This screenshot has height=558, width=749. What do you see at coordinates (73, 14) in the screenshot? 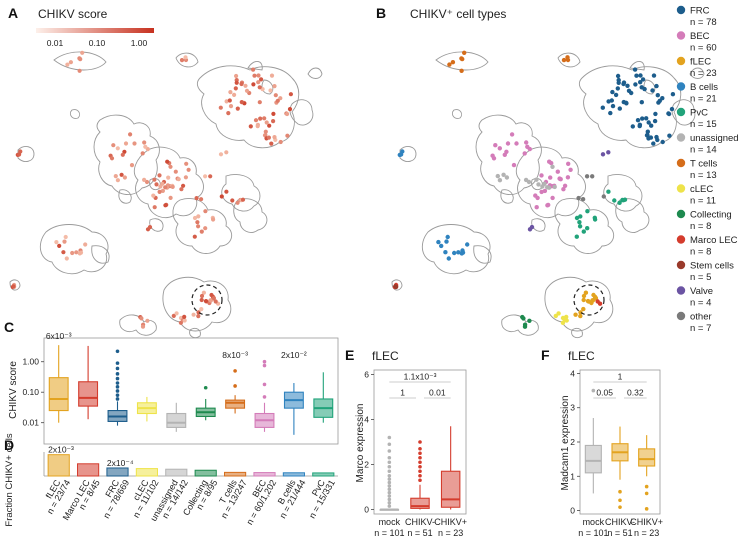
I see `panel-a-title: CHIKV score` at bounding box center [73, 14].